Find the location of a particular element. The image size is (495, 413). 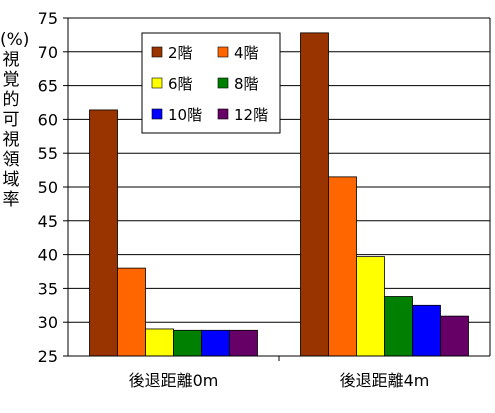

y-tick-label: 30 is located at coordinates (48, 322).